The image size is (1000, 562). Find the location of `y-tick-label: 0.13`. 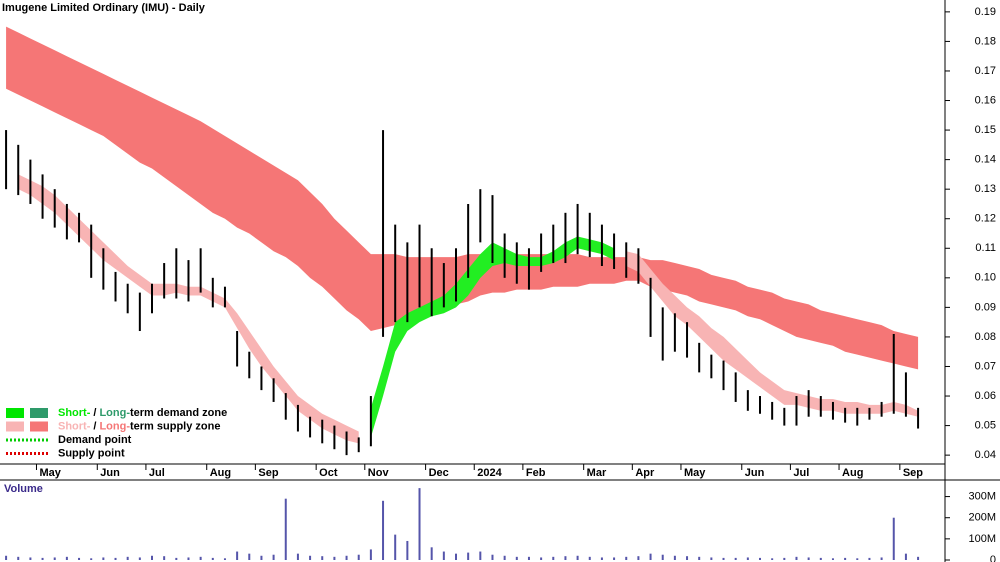

y-tick-label: 0.13 is located at coordinates (985, 189).